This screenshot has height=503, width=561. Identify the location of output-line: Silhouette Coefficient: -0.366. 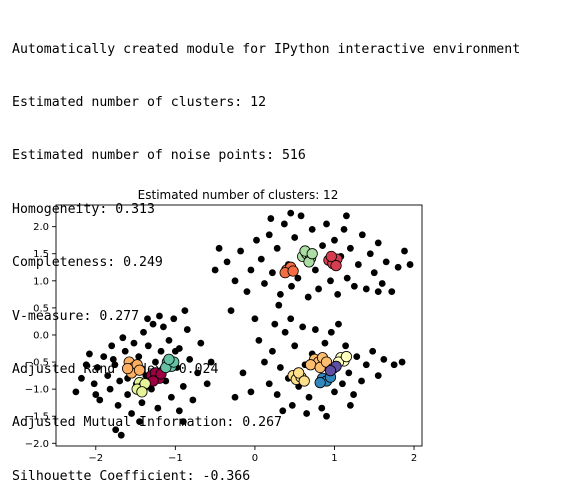
(266, 477).